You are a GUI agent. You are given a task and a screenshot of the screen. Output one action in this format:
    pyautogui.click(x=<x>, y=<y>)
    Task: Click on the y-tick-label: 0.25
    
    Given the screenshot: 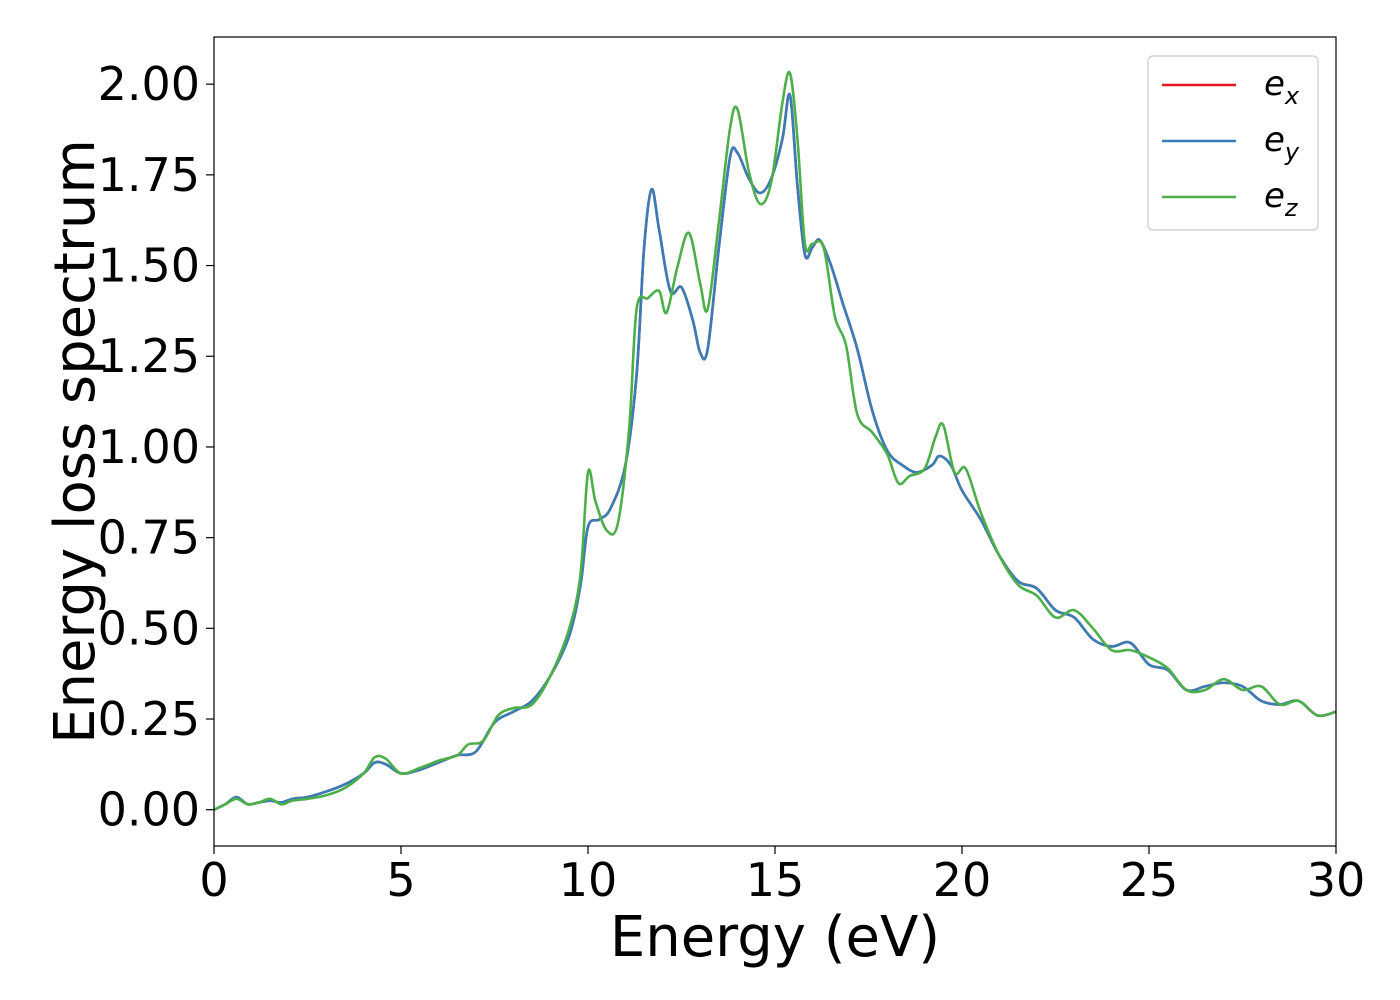 What is the action you would take?
    pyautogui.click(x=149, y=719)
    